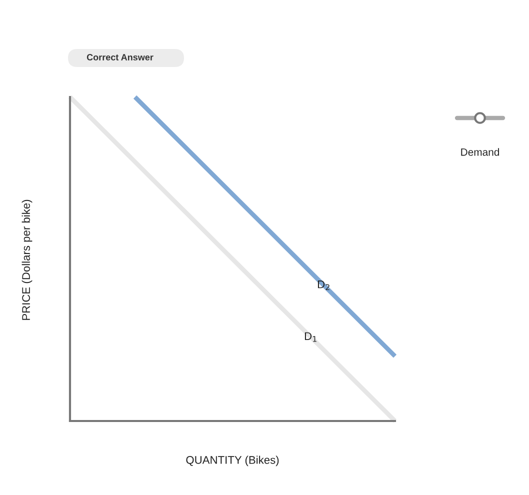 Image resolution: width=529 pixels, height=495 pixels. I want to click on y-axis-title: PRICE (Dollars per bike), so click(27, 260).